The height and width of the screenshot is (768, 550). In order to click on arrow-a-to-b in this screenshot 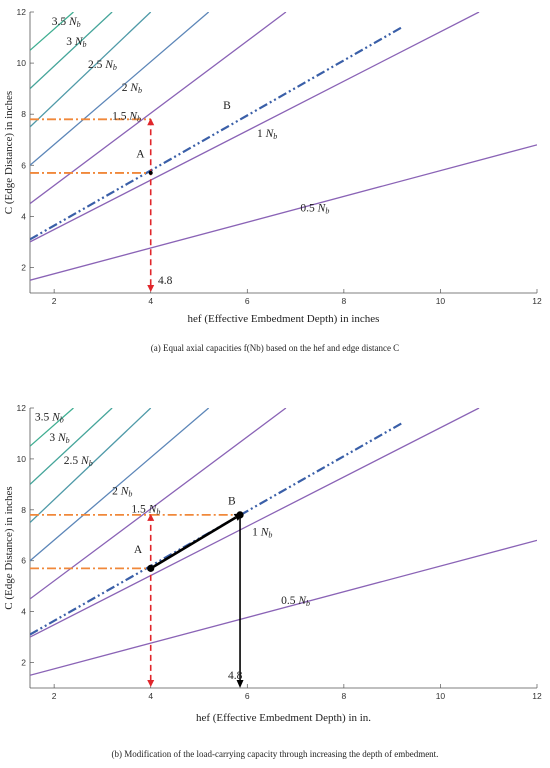, I will do `click(193, 543)`.